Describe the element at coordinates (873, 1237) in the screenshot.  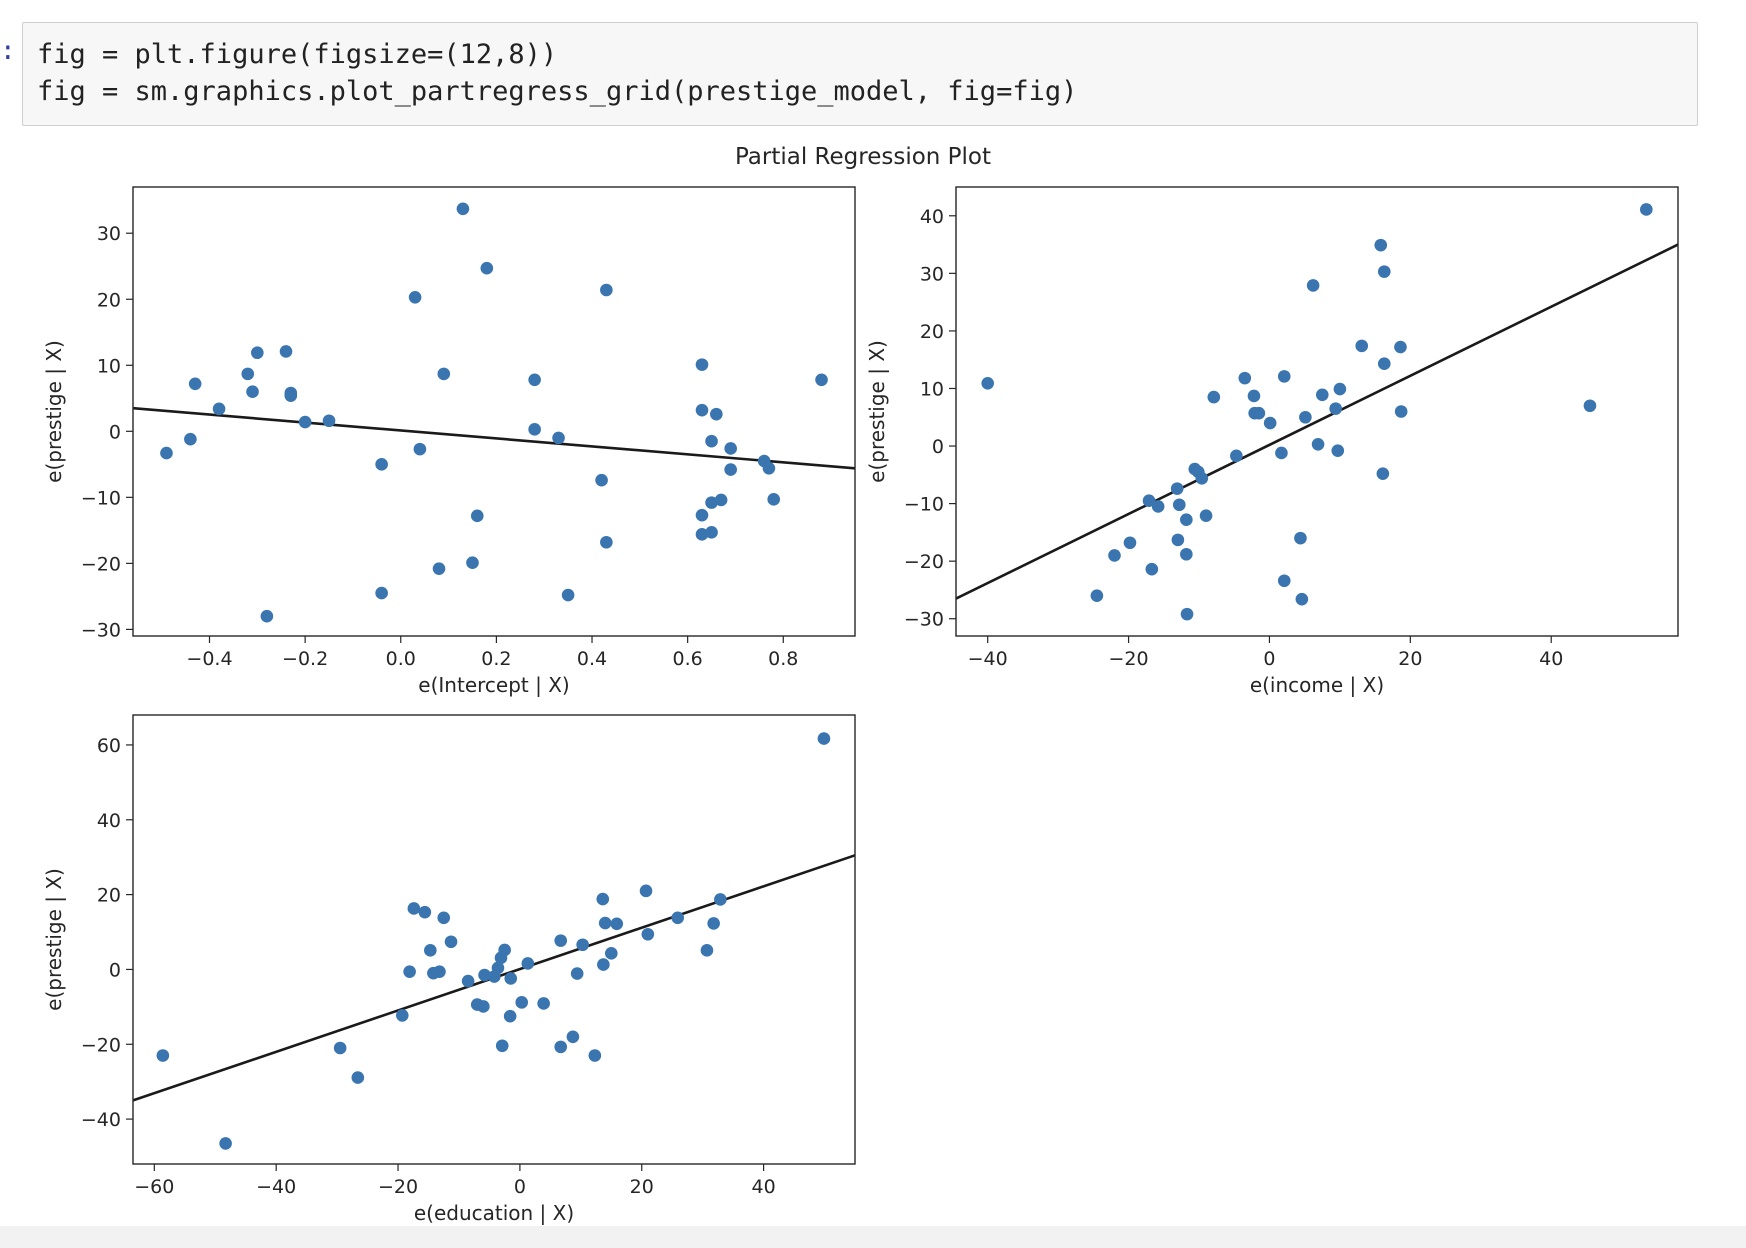
I see `page-bottom-bar` at that location.